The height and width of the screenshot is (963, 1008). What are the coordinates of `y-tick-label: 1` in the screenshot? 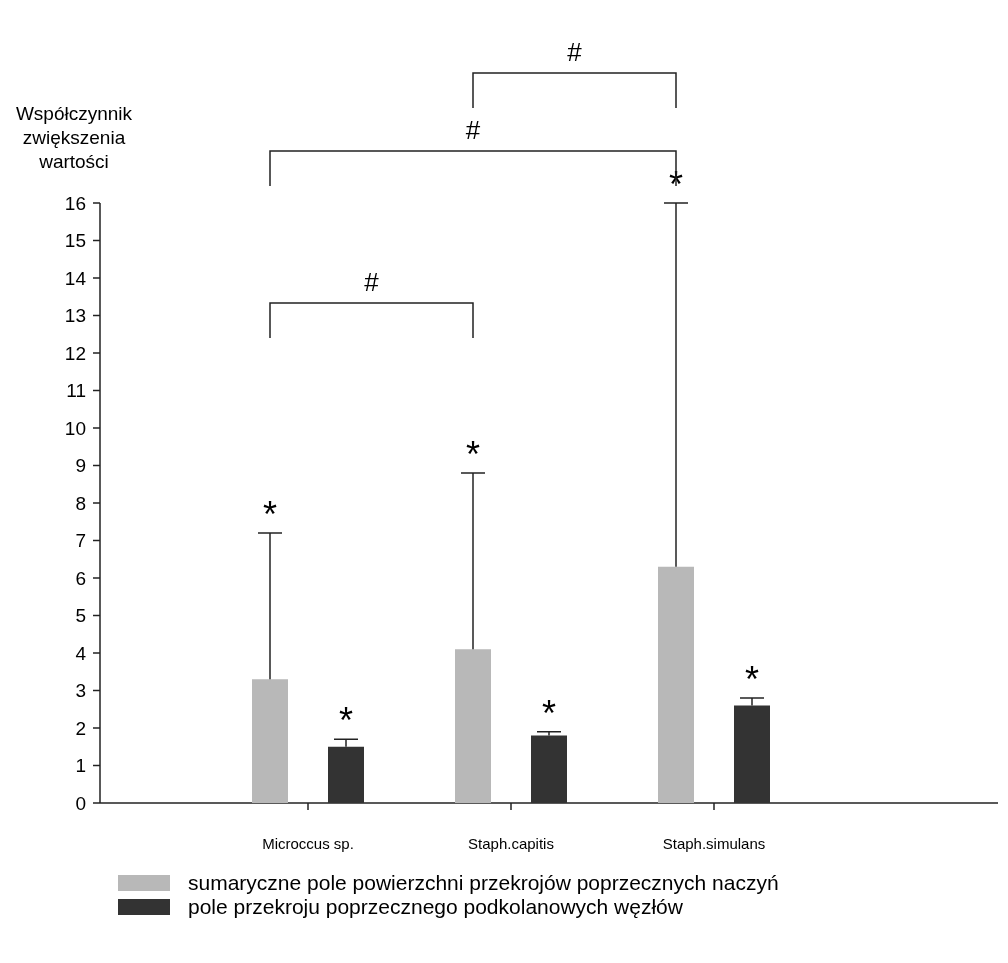 It's located at (80, 766).